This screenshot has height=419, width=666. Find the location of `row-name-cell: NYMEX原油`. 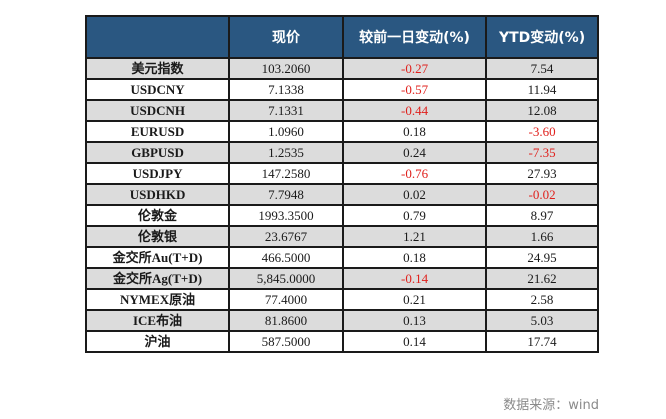

row-name-cell: NYMEX原油 is located at coordinates (157, 299).